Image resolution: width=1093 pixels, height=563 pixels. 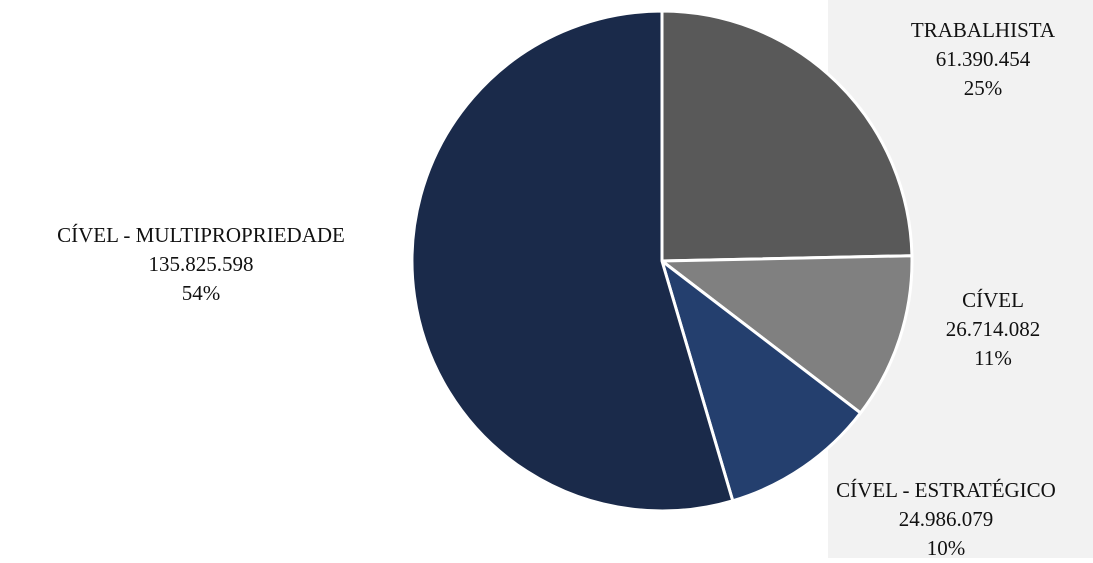 What do you see at coordinates (993, 300) in the screenshot?
I see `label-civel-name: CÍVEL` at bounding box center [993, 300].